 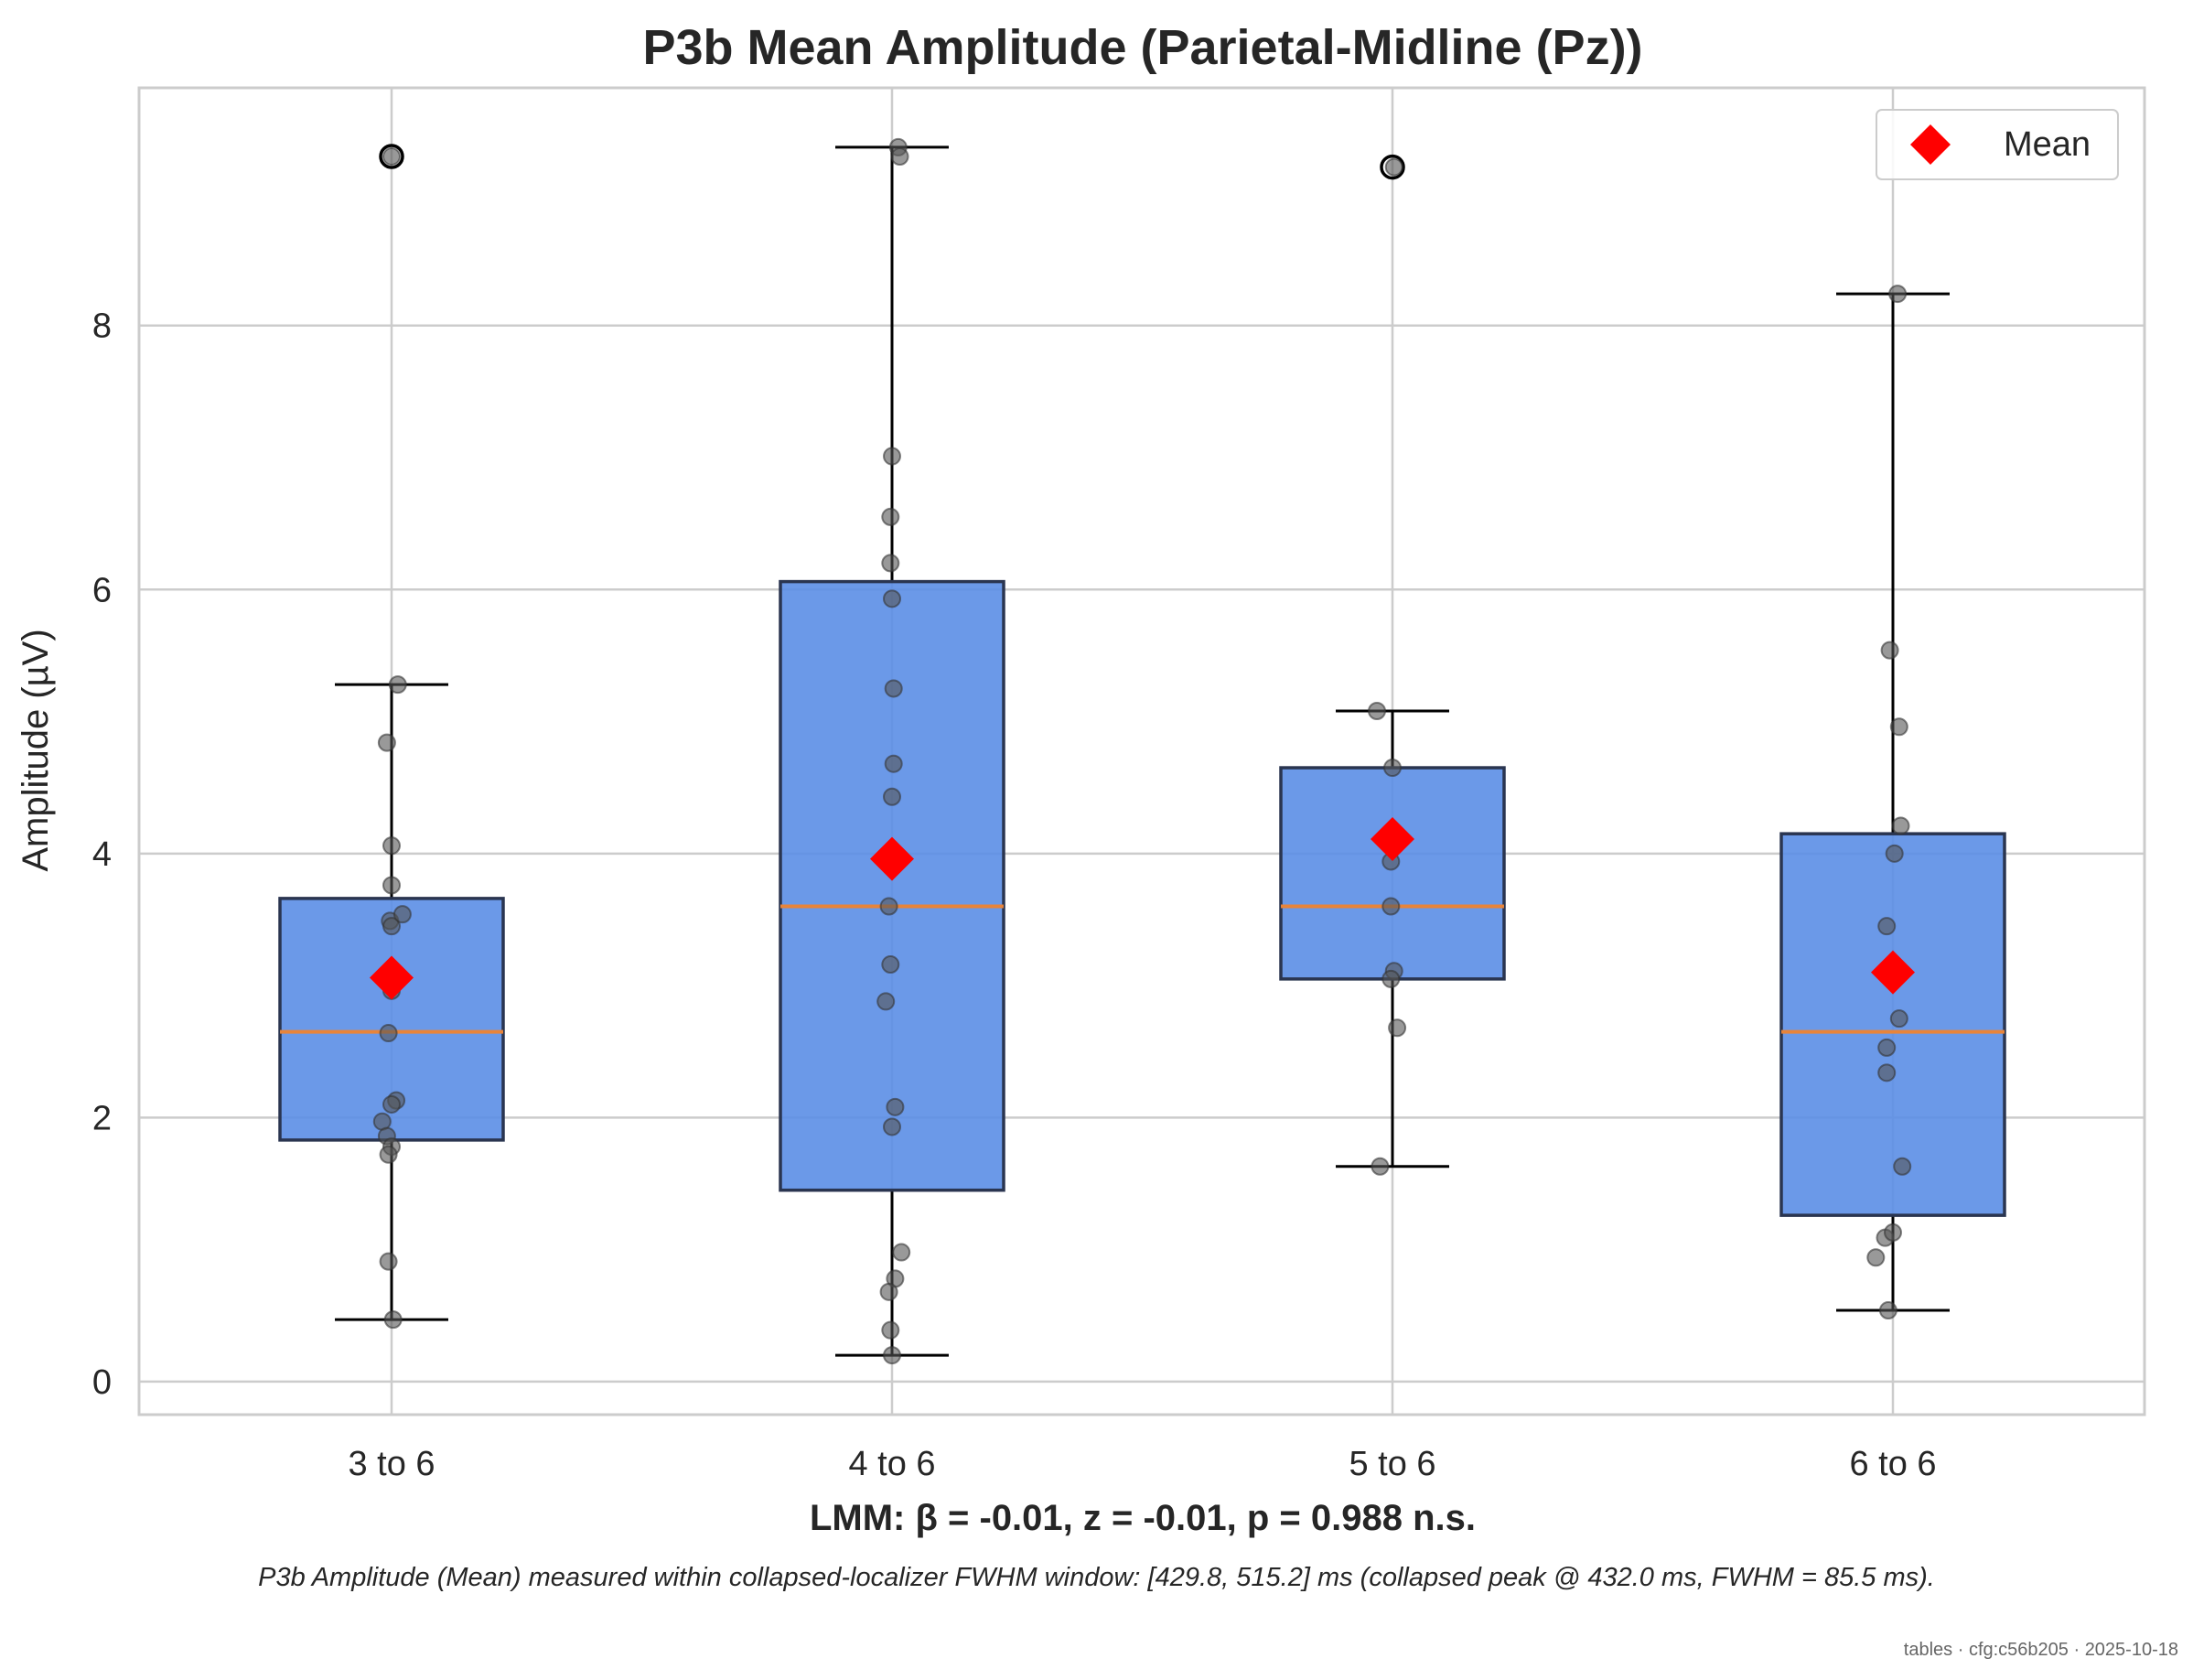 What do you see at coordinates (1142, 1464) in the screenshot?
I see `x-tick-labels: 3 to 6 4 to 6 5 to 6 6 to 6` at bounding box center [1142, 1464].